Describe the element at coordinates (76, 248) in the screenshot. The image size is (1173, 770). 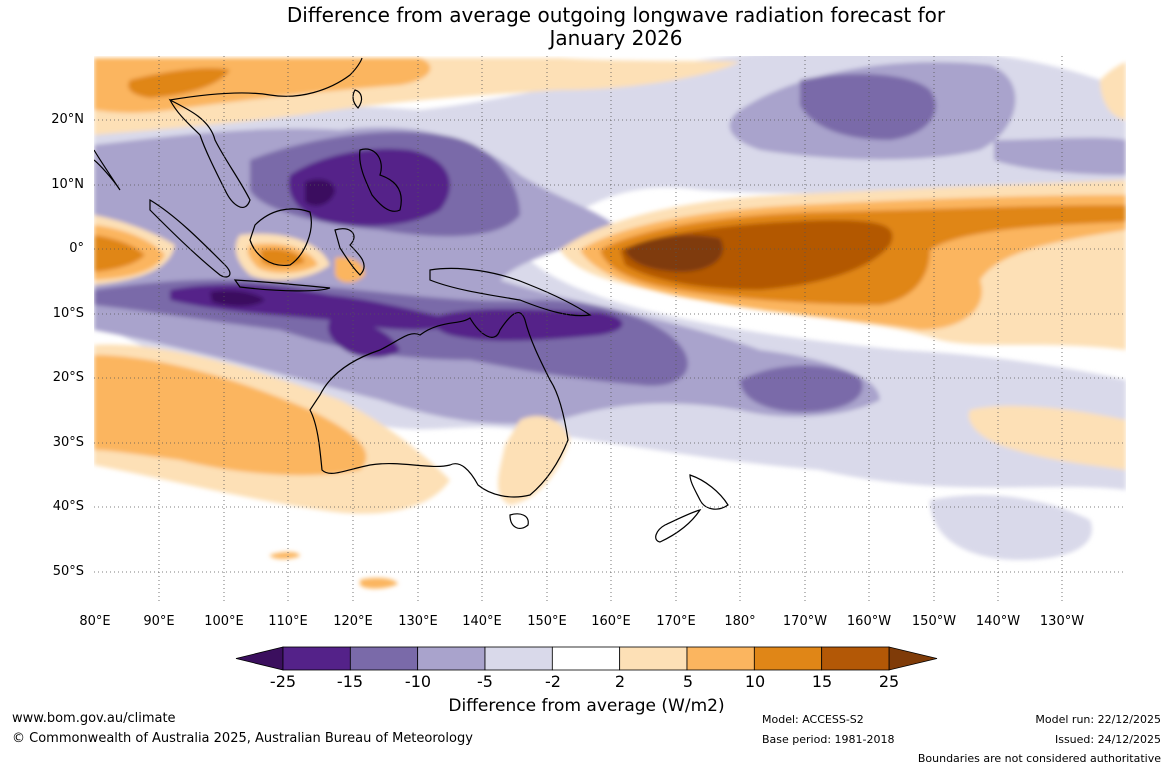
I see `lat-label-equator: 0°` at that location.